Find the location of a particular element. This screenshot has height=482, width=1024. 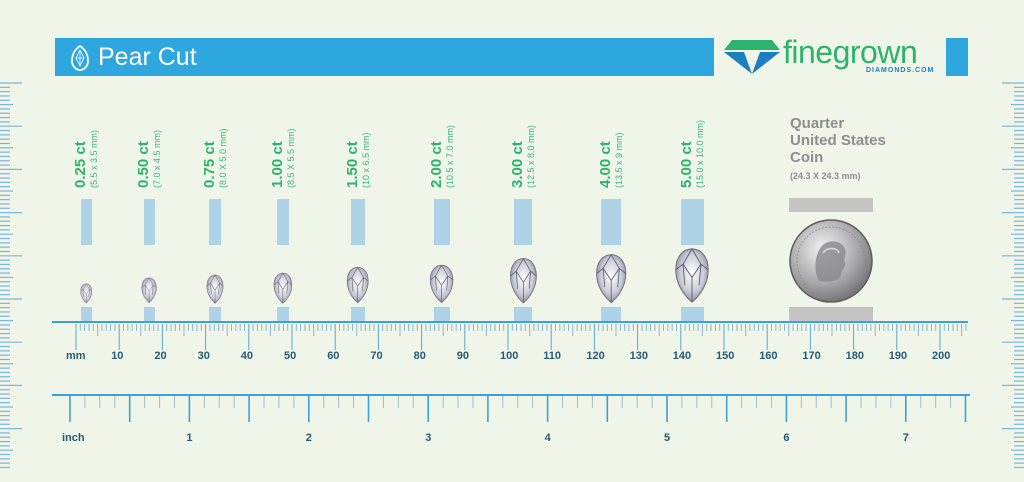

mm-tick-label: 200 is located at coordinates (941, 356).